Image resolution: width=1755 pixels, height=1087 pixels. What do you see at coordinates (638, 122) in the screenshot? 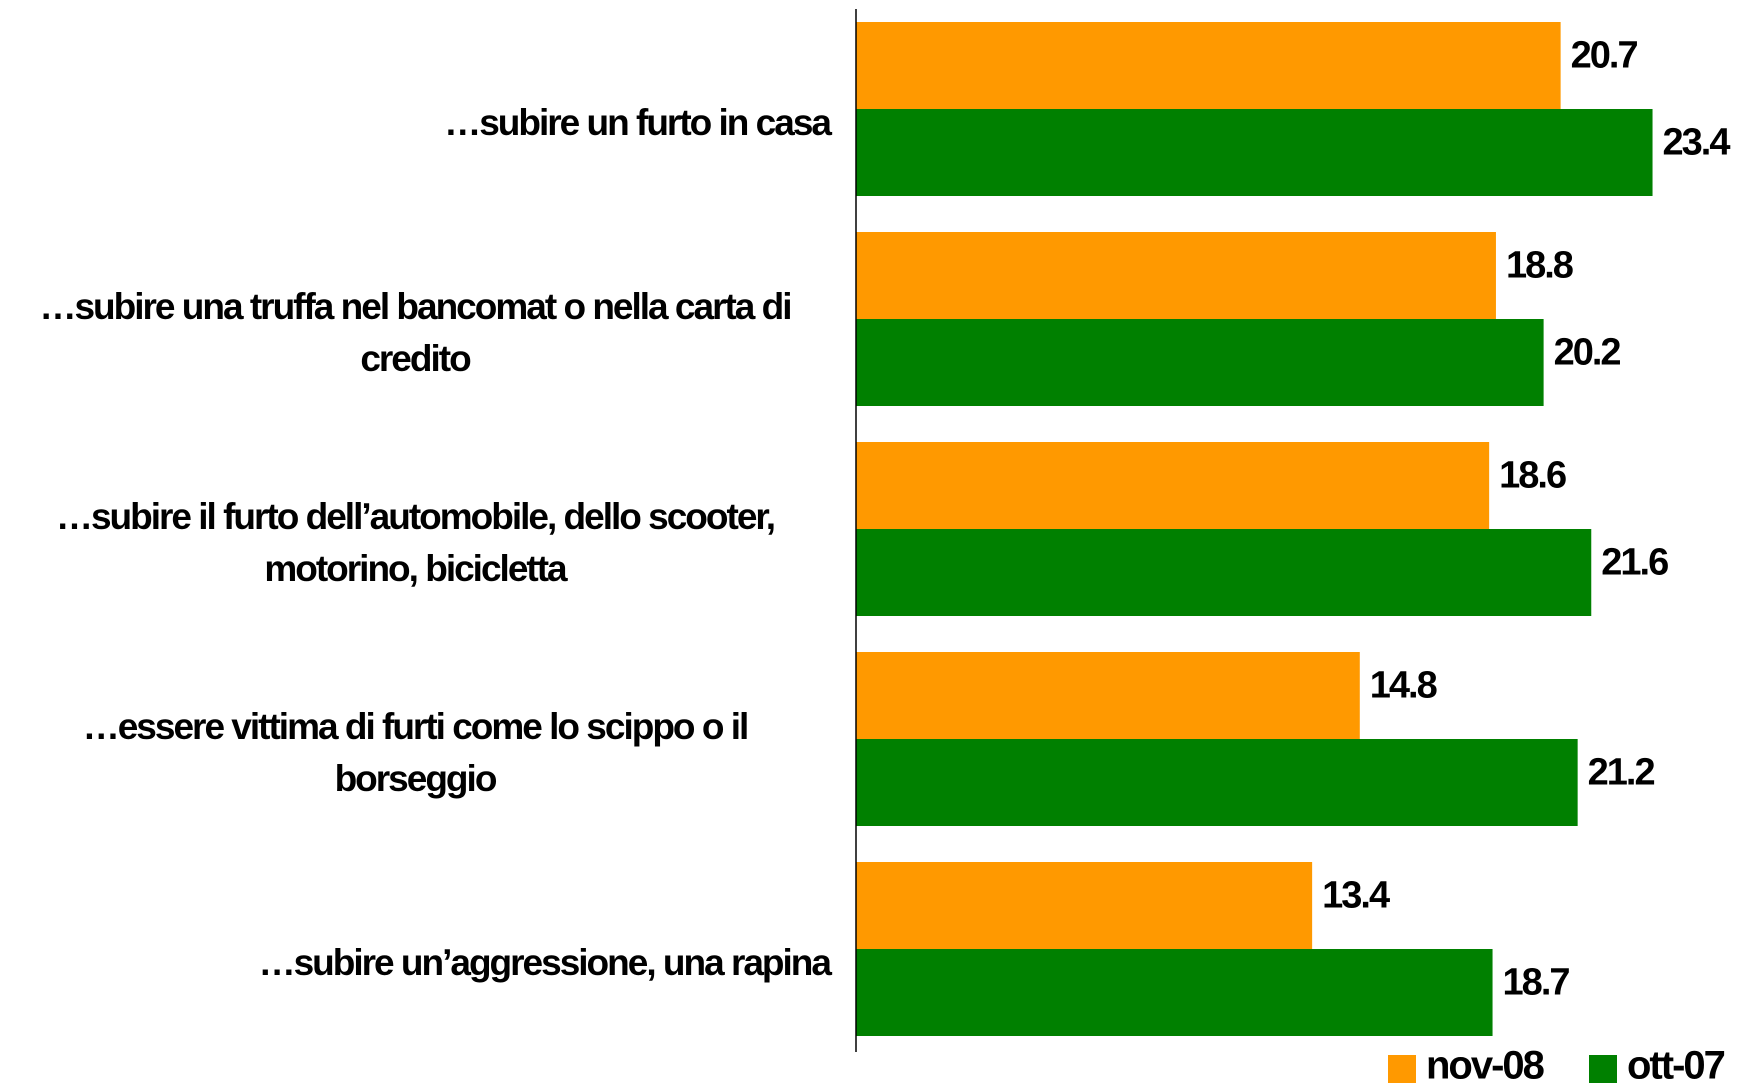
I see `category-label: …subire un furto in casa` at bounding box center [638, 122].